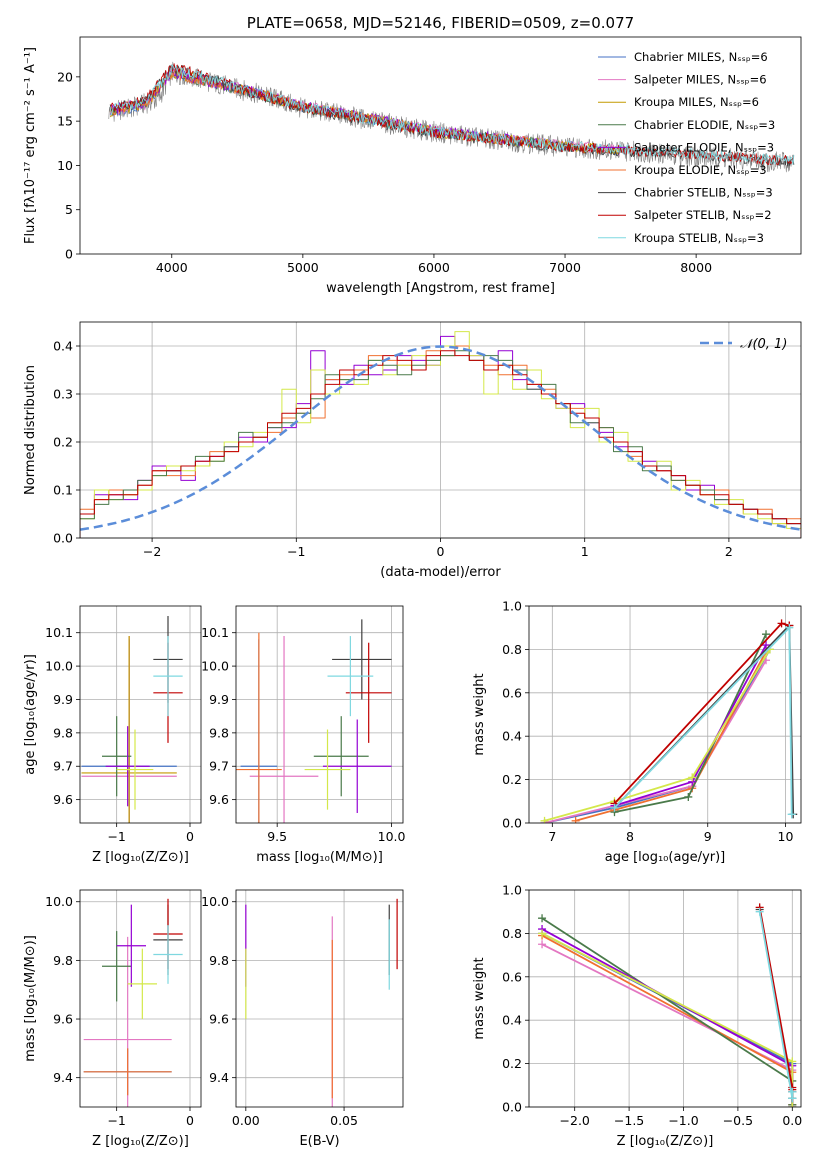 Image resolution: width=819 pixels, height=1170 pixels. What do you see at coordinates (585, 551) in the screenshot?
I see `x-tick-label: 1` at bounding box center [585, 551].